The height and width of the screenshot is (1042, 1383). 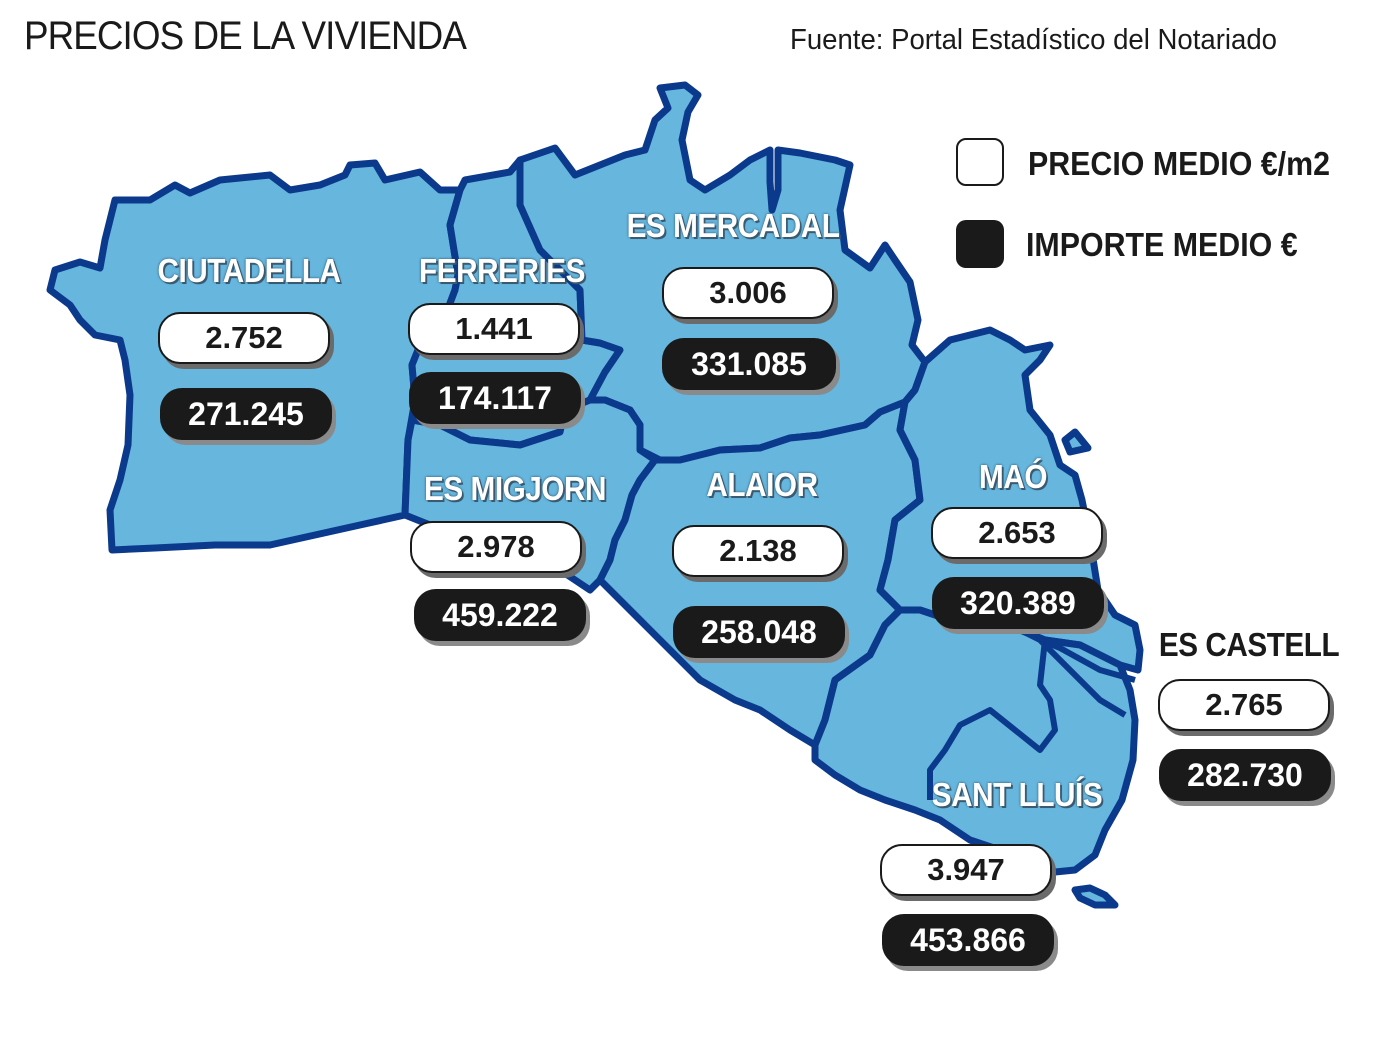 I want to click on price-pill-ferreries: 1.441, so click(x=494, y=329).